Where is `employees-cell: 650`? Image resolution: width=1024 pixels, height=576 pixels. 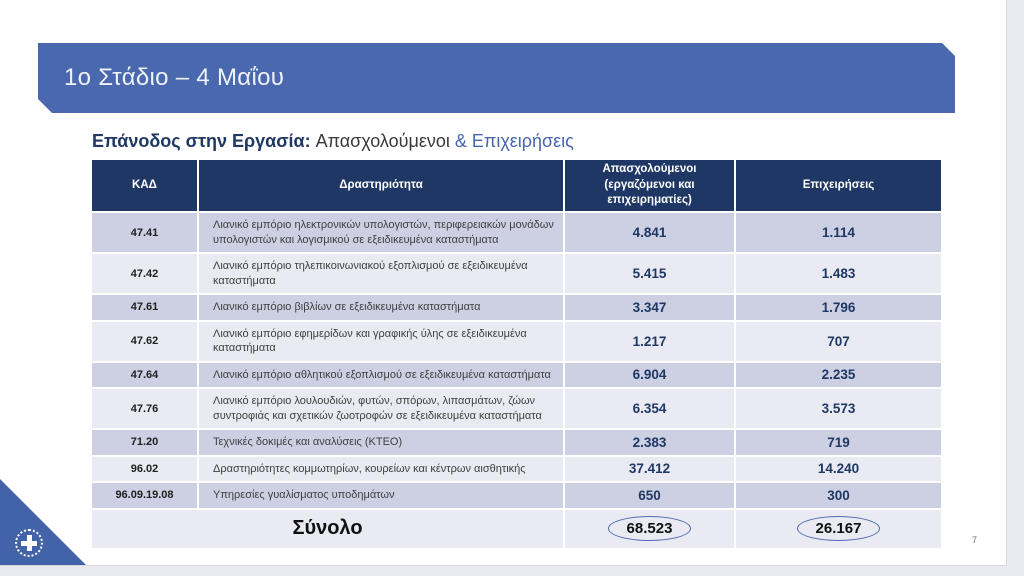 employees-cell: 650 is located at coordinates (650, 496).